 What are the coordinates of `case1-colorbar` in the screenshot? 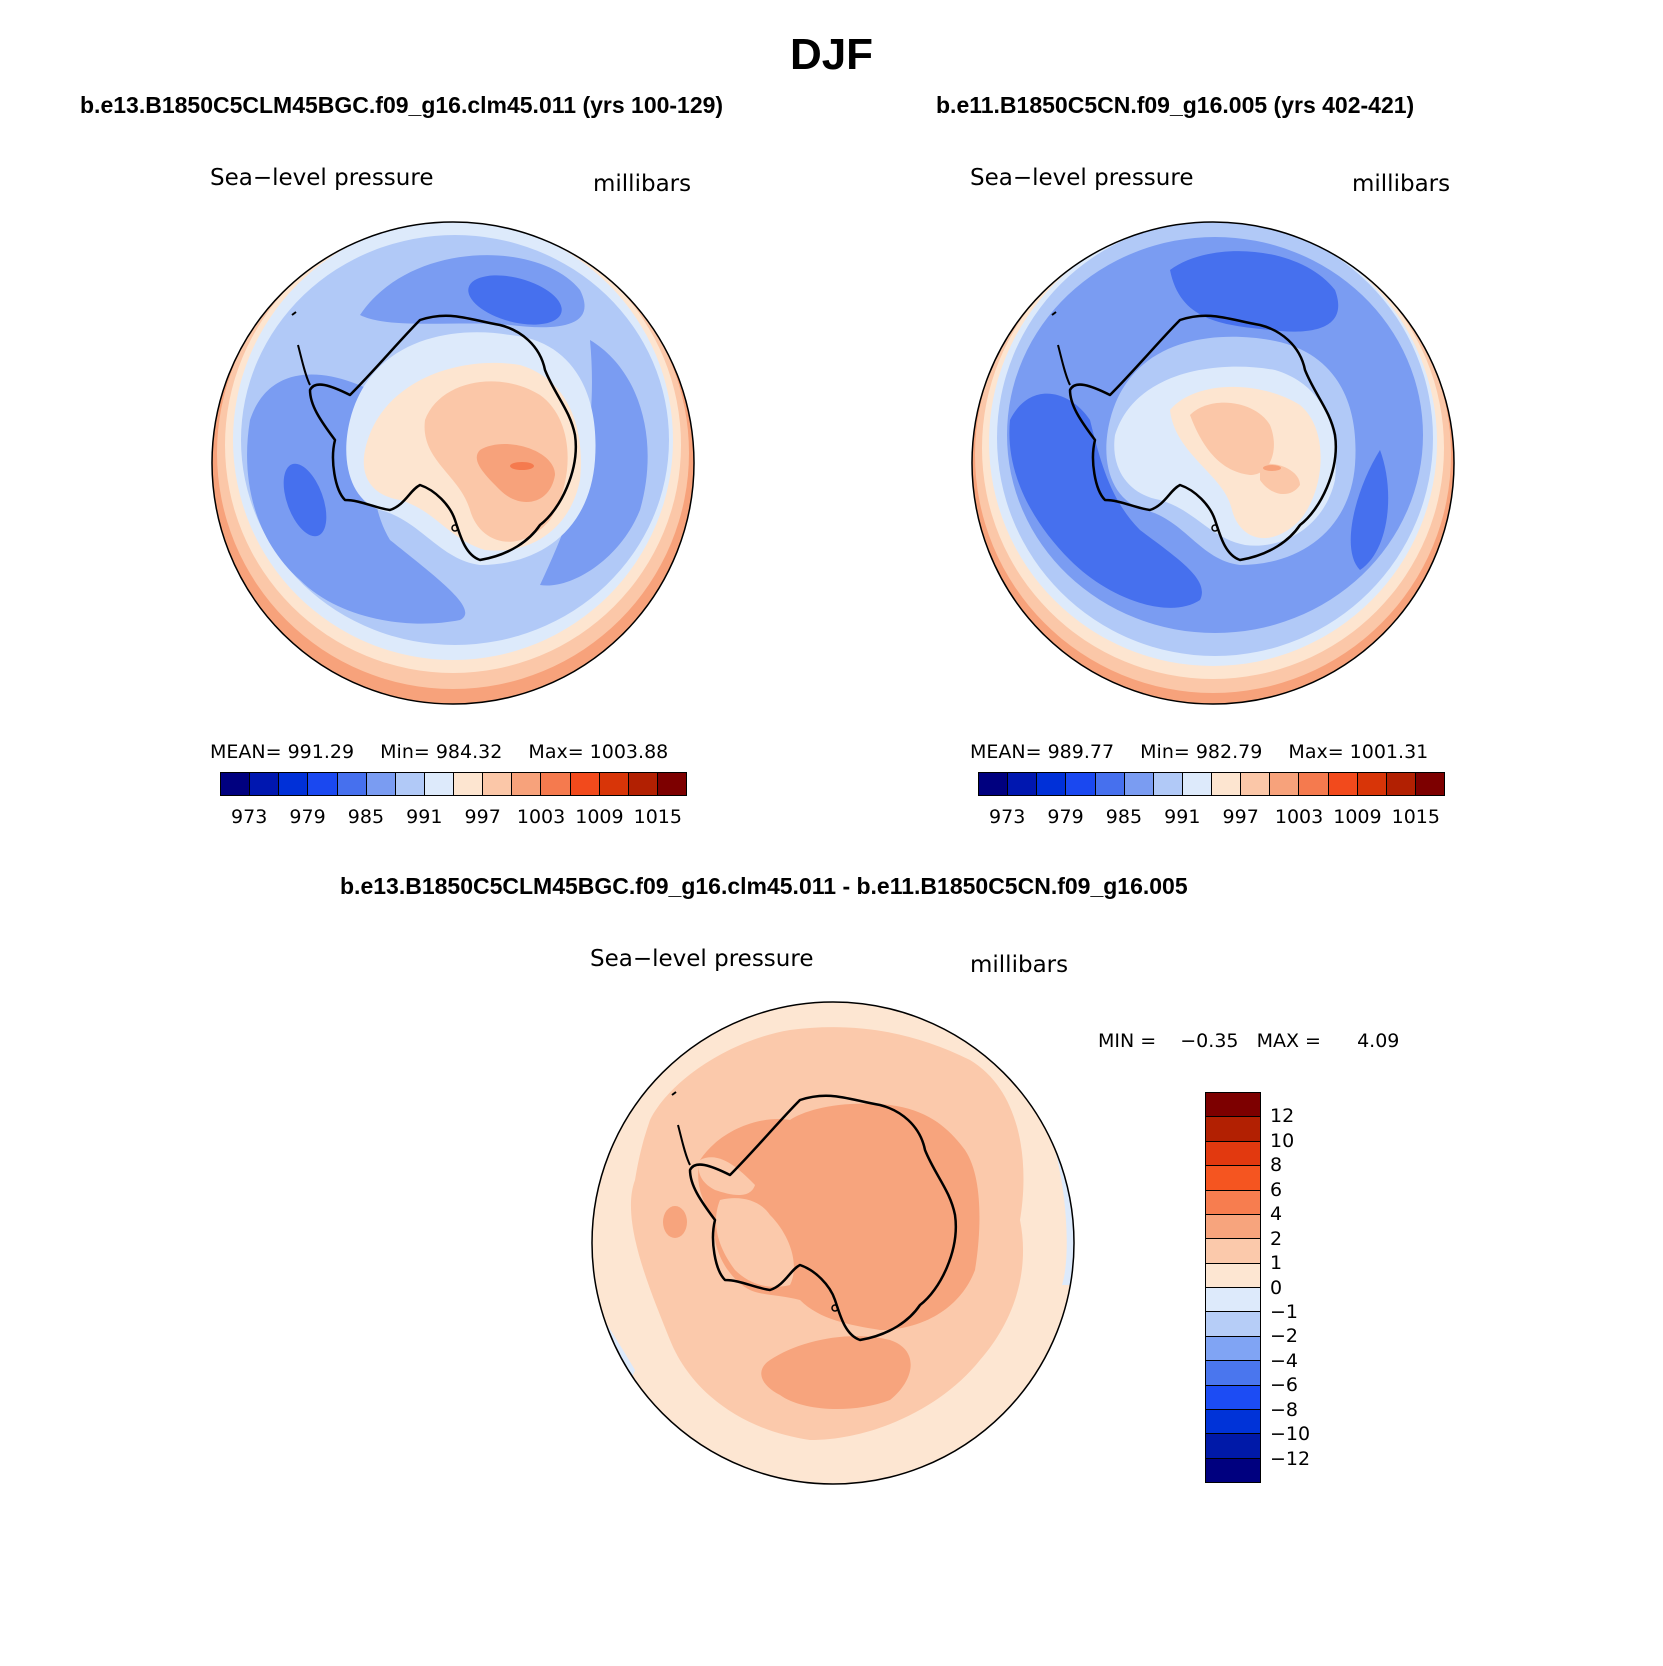 It's located at (453, 784).